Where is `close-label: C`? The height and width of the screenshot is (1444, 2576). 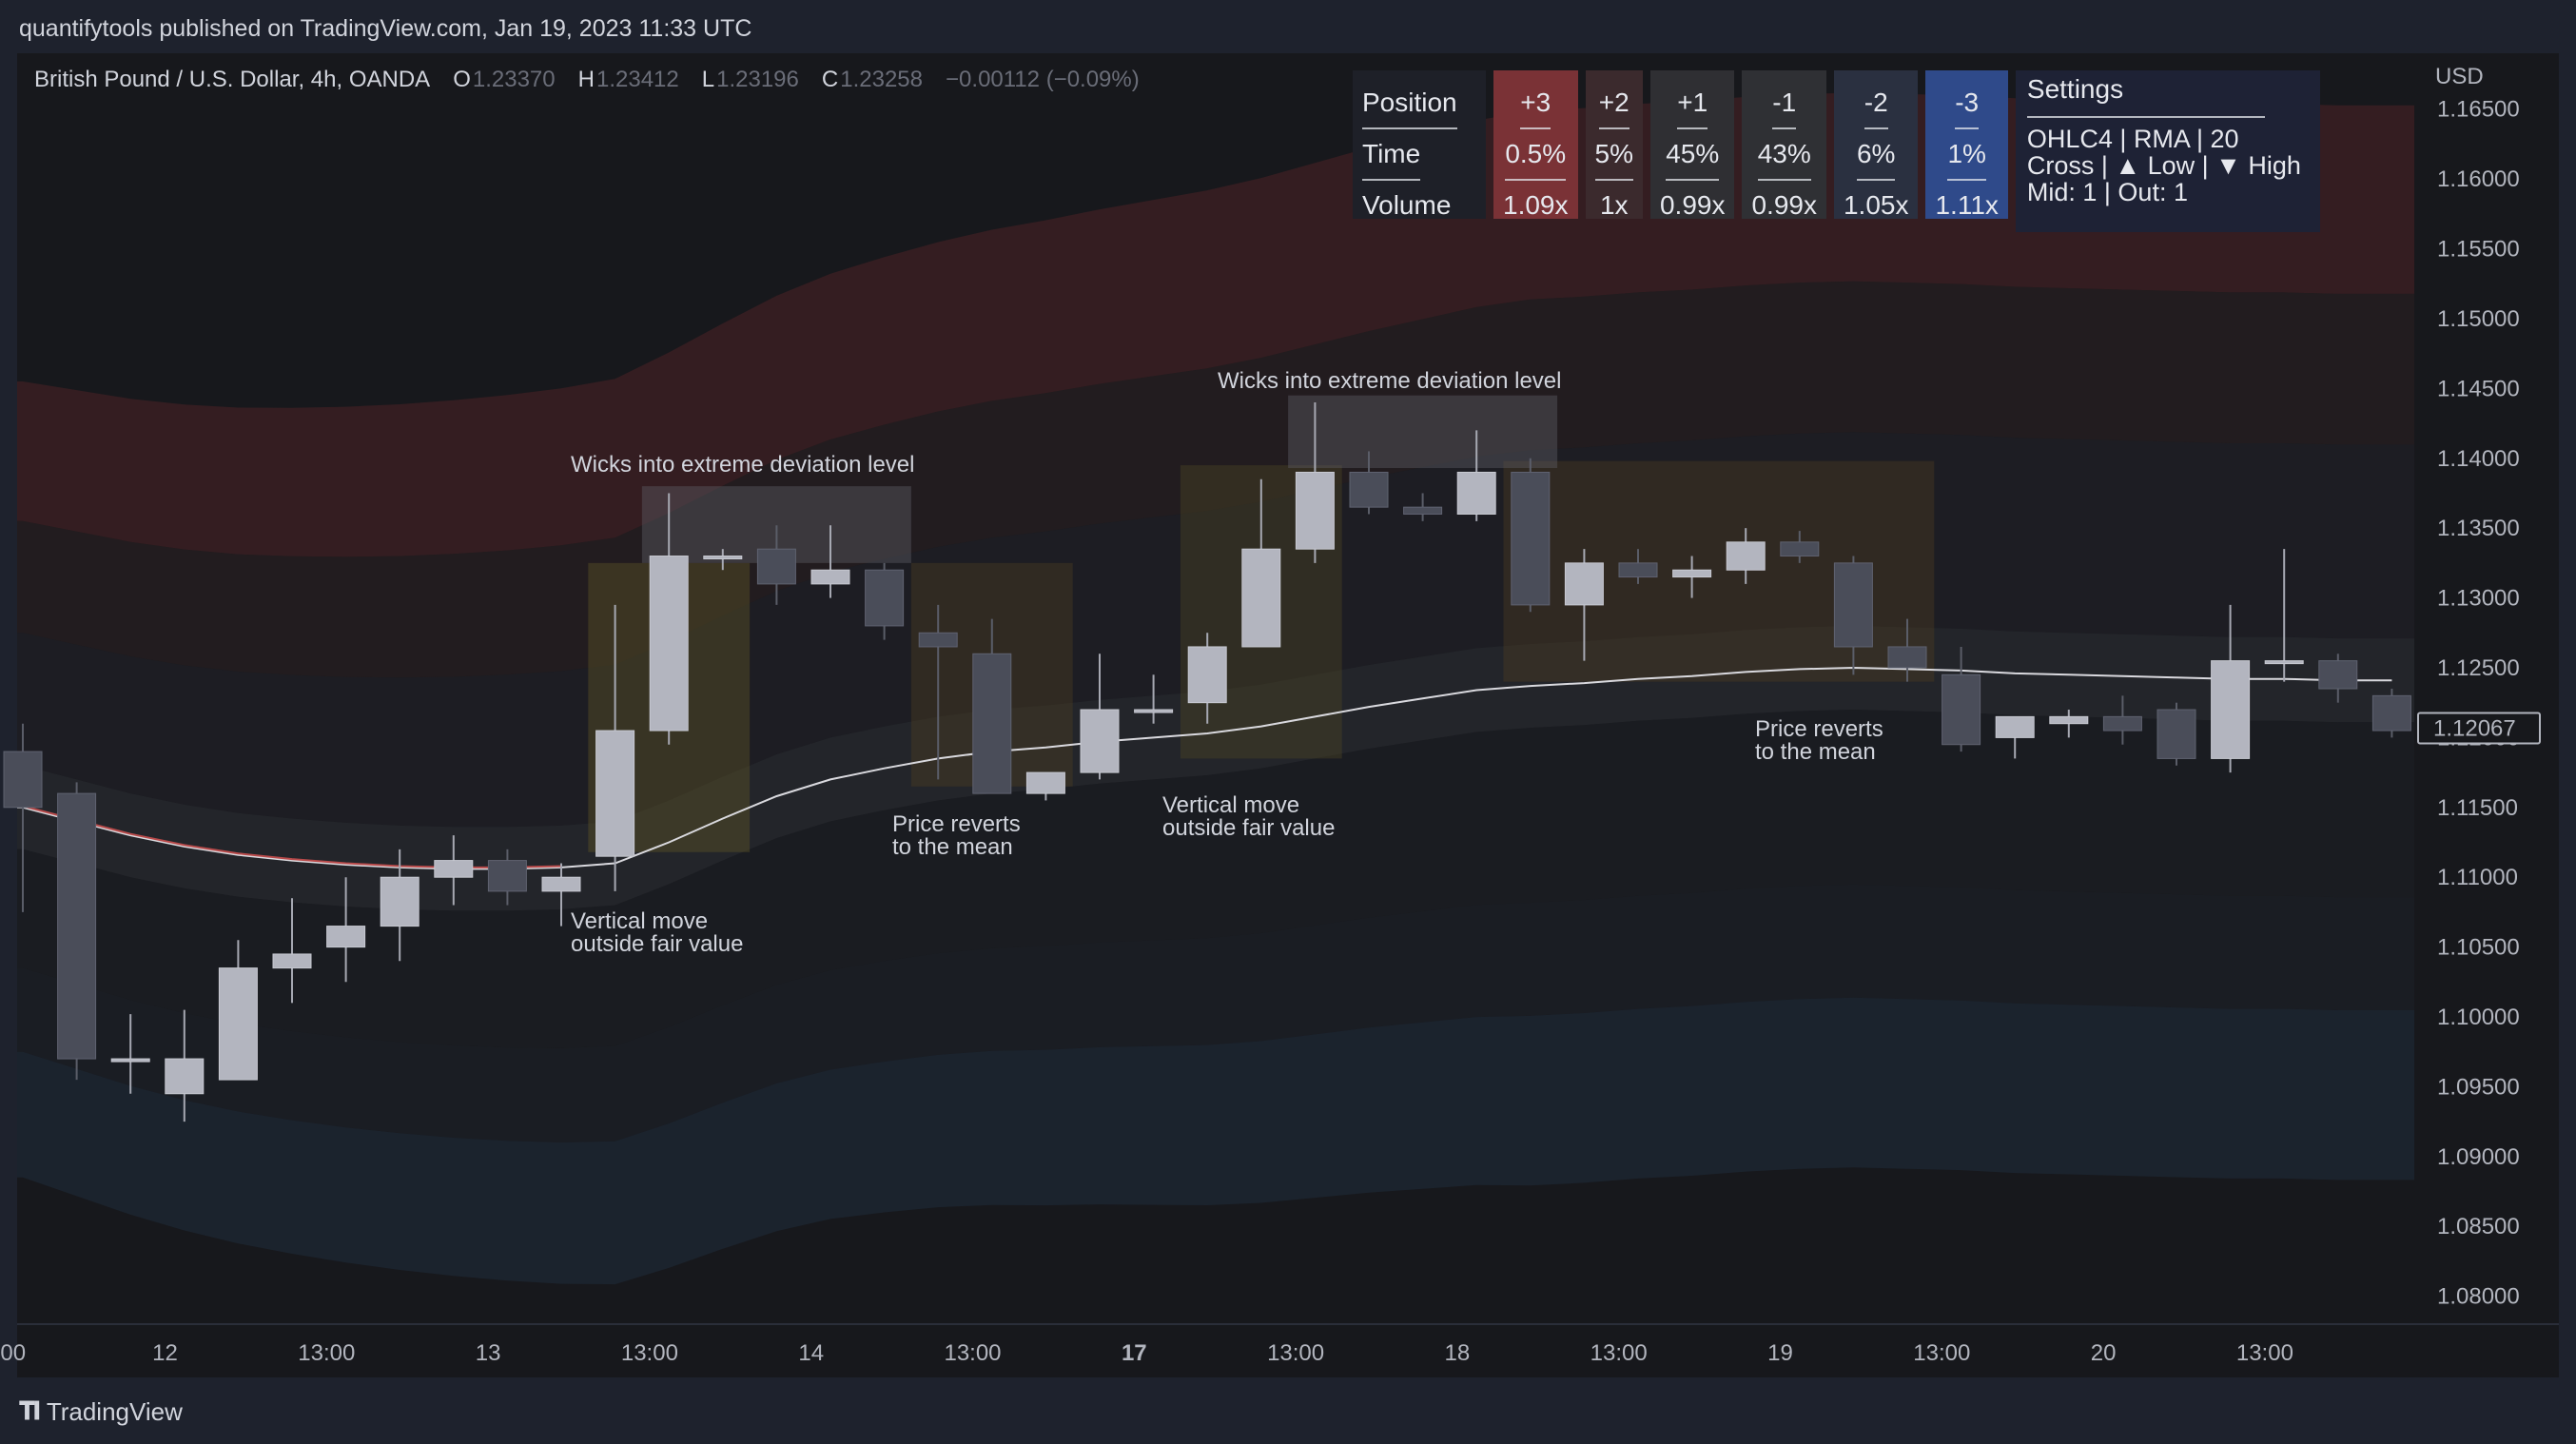
close-label: C is located at coordinates (830, 79).